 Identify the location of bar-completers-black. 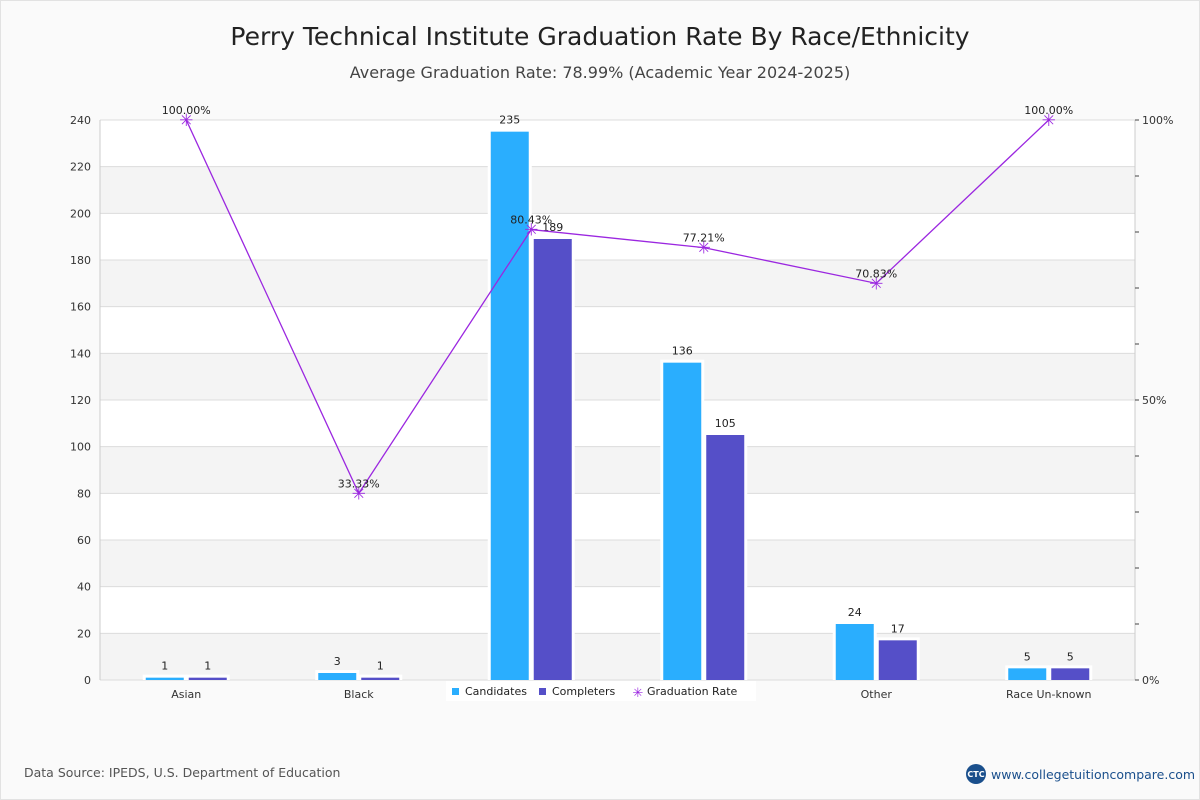
(380, 678).